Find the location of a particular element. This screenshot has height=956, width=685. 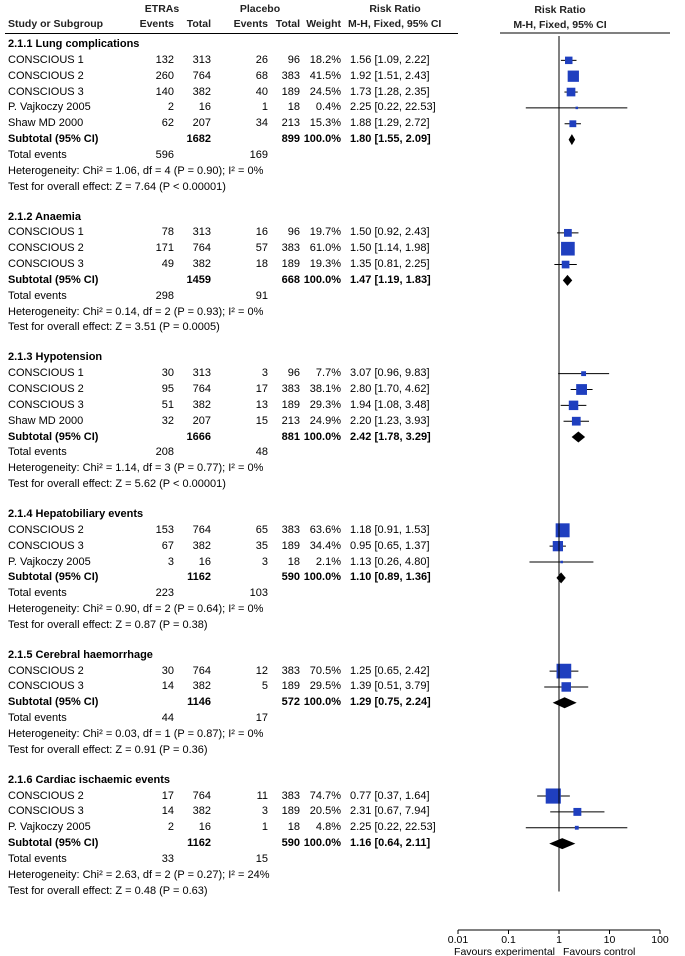

subtotal-total1: 1162 is located at coordinates (199, 843).